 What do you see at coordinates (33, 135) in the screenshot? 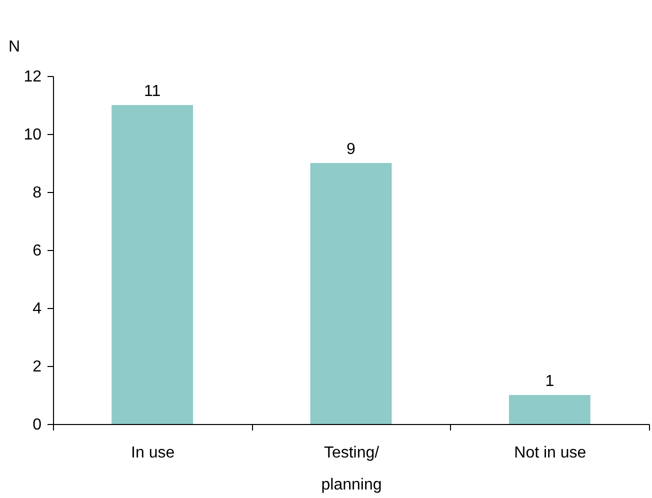
I see `y-tick-label: 10` at bounding box center [33, 135].